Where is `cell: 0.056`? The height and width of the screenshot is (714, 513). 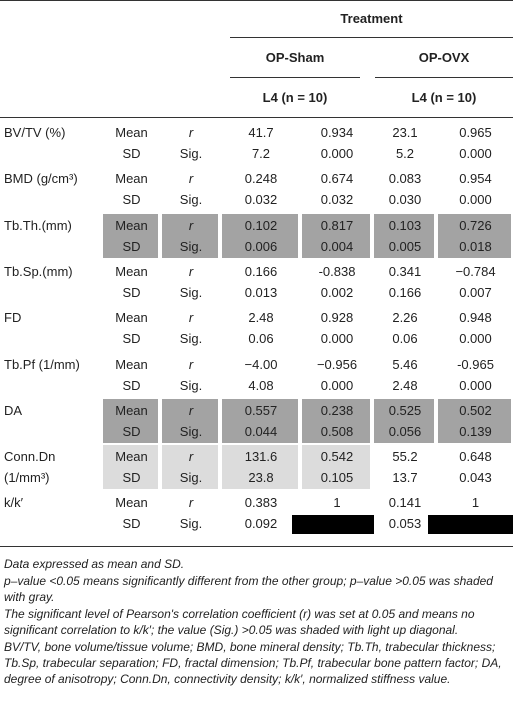
cell: 0.056 is located at coordinates (405, 431).